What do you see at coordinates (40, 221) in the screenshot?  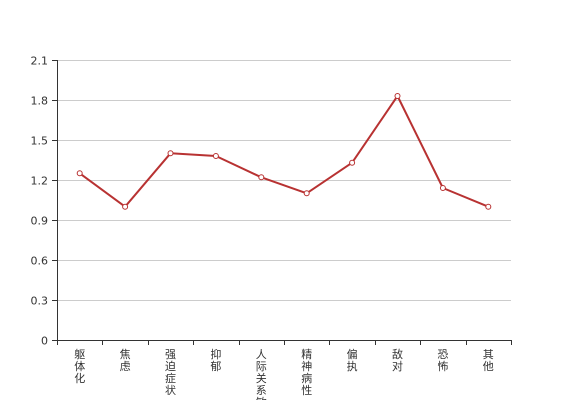 I see `y-tick-label: 0.9` at bounding box center [40, 221].